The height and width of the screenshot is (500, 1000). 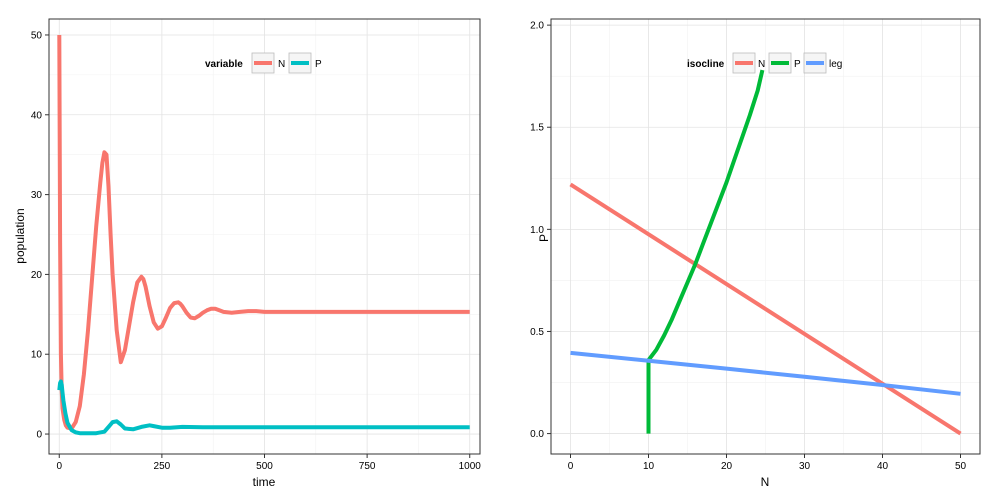 I want to click on y-tick-label: 0.0, so click(x=537, y=434).